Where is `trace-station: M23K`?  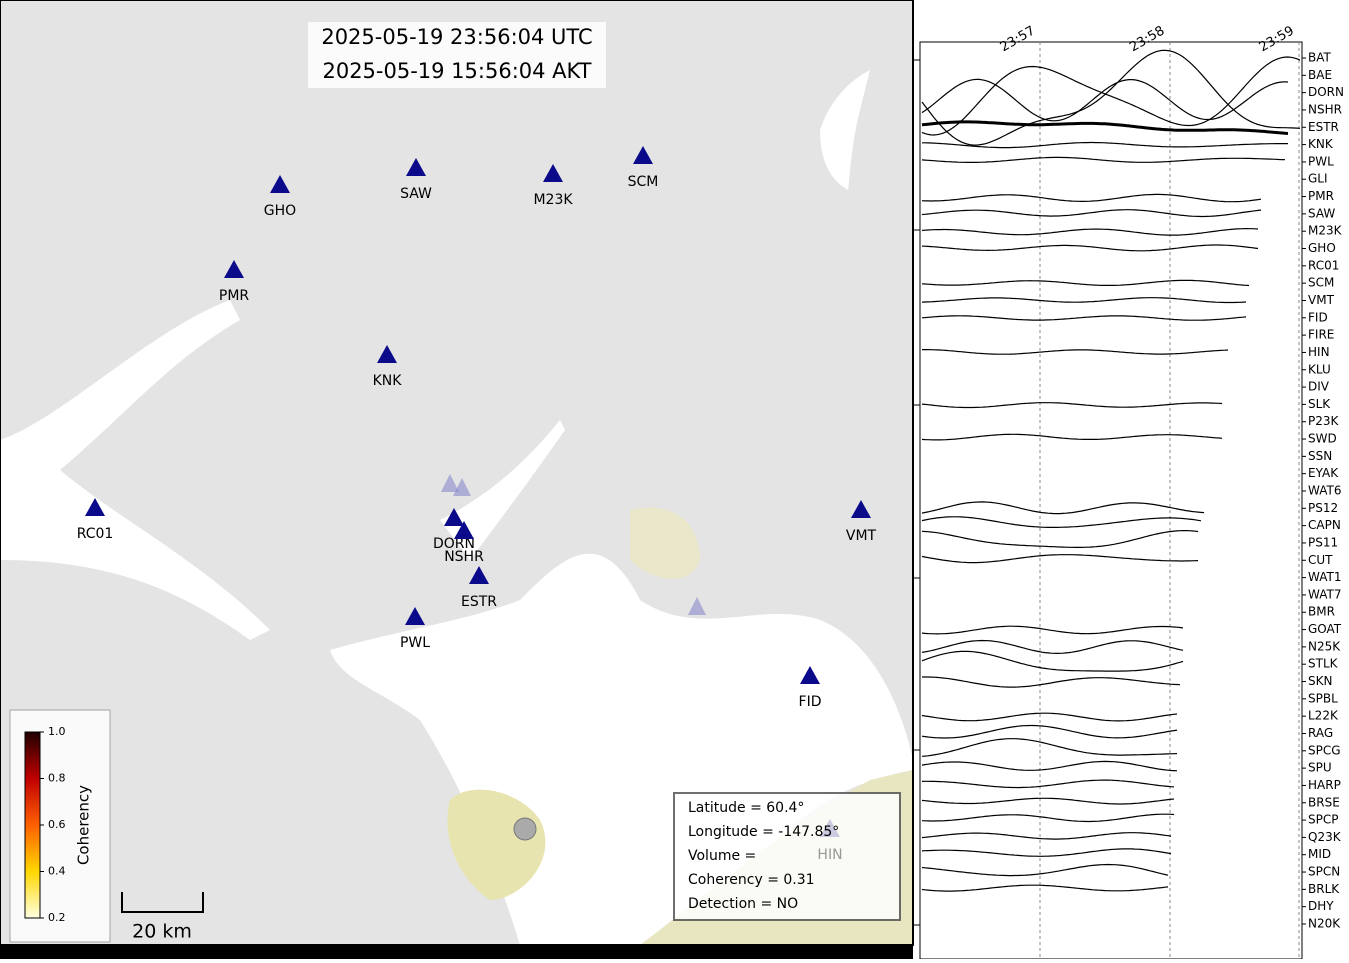 trace-station: M23K is located at coordinates (1325, 231).